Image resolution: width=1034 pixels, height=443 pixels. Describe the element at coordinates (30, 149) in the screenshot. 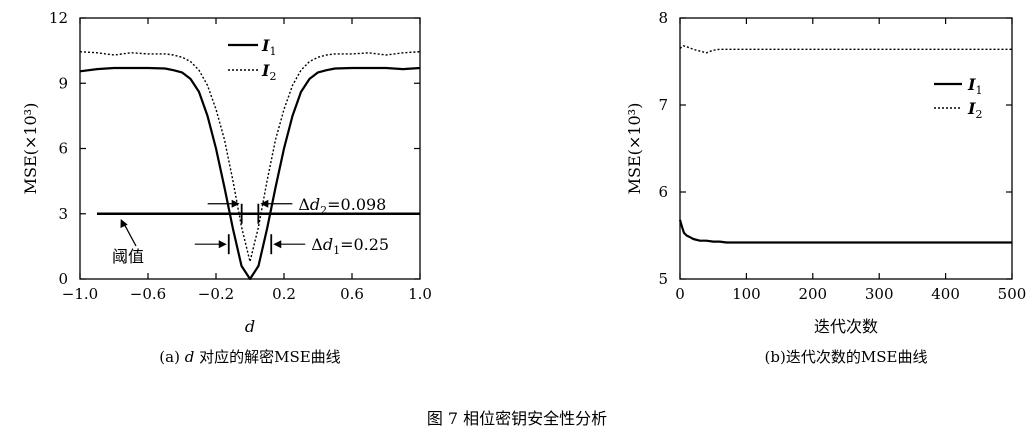

I see `panel-a-y-axis-label: MSE(×10³)` at that location.